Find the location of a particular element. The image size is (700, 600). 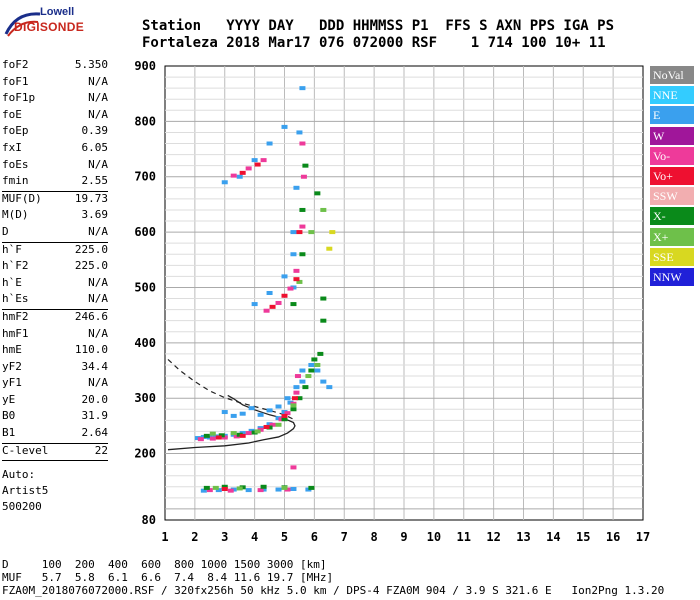

param-name: hmF1 is located at coordinates (15, 333).